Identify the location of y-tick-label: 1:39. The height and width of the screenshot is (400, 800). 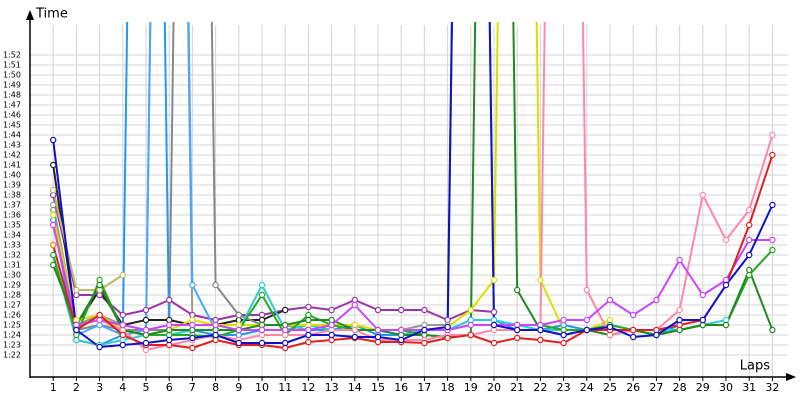
(12, 185).